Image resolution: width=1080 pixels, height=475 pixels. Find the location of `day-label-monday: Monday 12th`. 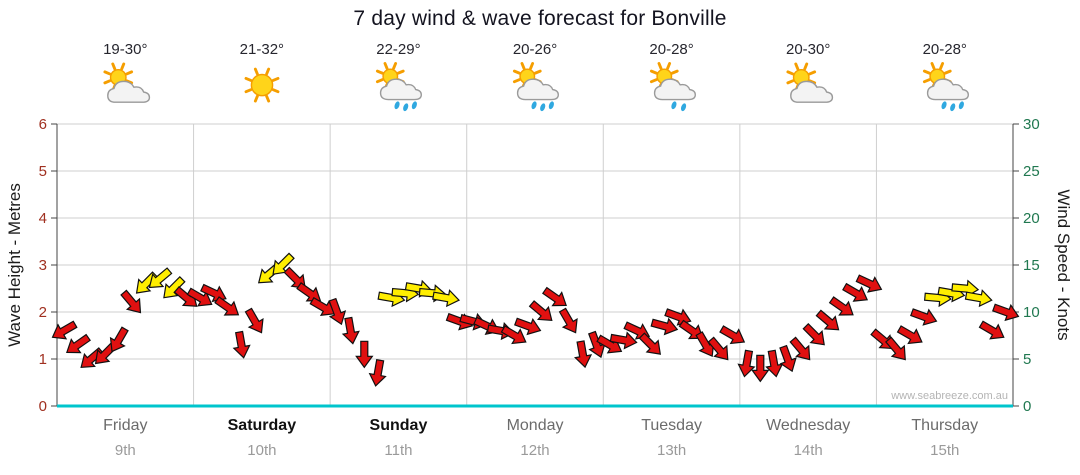

day-label-monday: Monday 12th is located at coordinates (535, 438).